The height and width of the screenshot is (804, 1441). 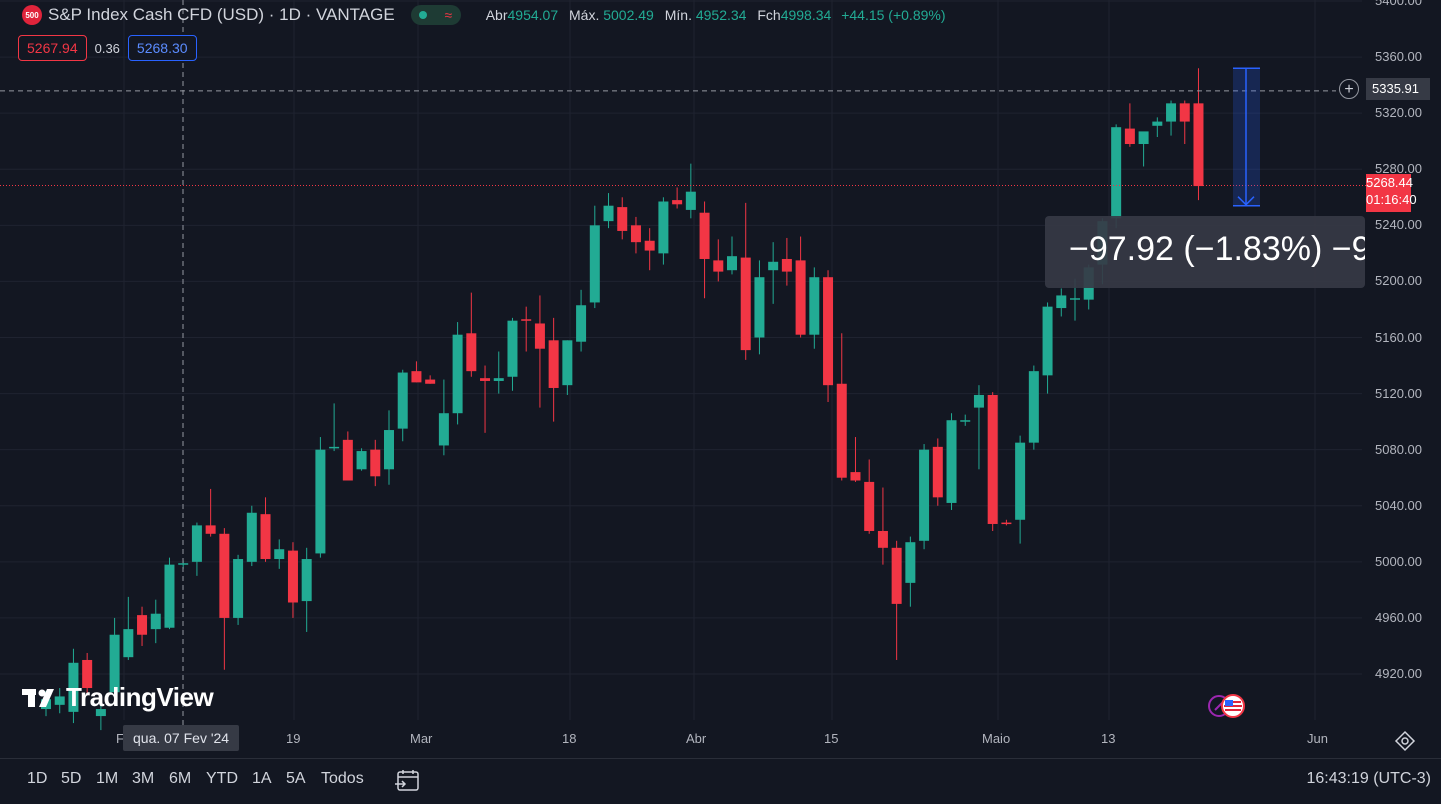 What do you see at coordinates (1391, 199) in the screenshot?
I see `bar-countdown: 01:16:40` at bounding box center [1391, 199].